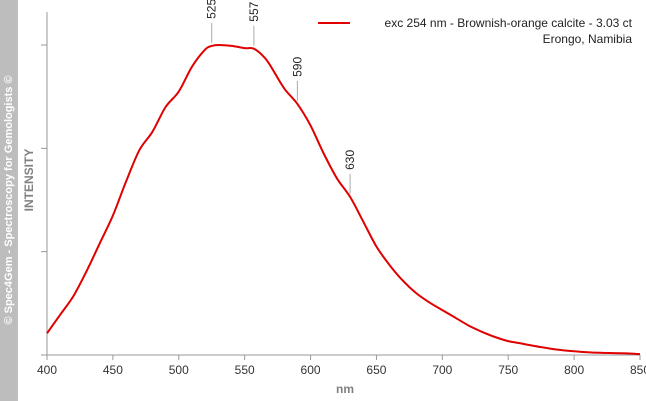 The width and height of the screenshot is (646, 401). I want to click on y-axis-label: INTENSITY, so click(29, 180).